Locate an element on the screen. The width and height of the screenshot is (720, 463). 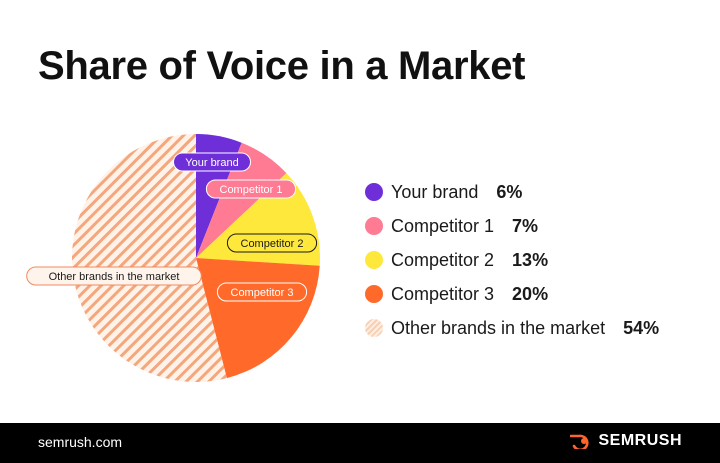
legend-percent: 6% is located at coordinates (509, 191).